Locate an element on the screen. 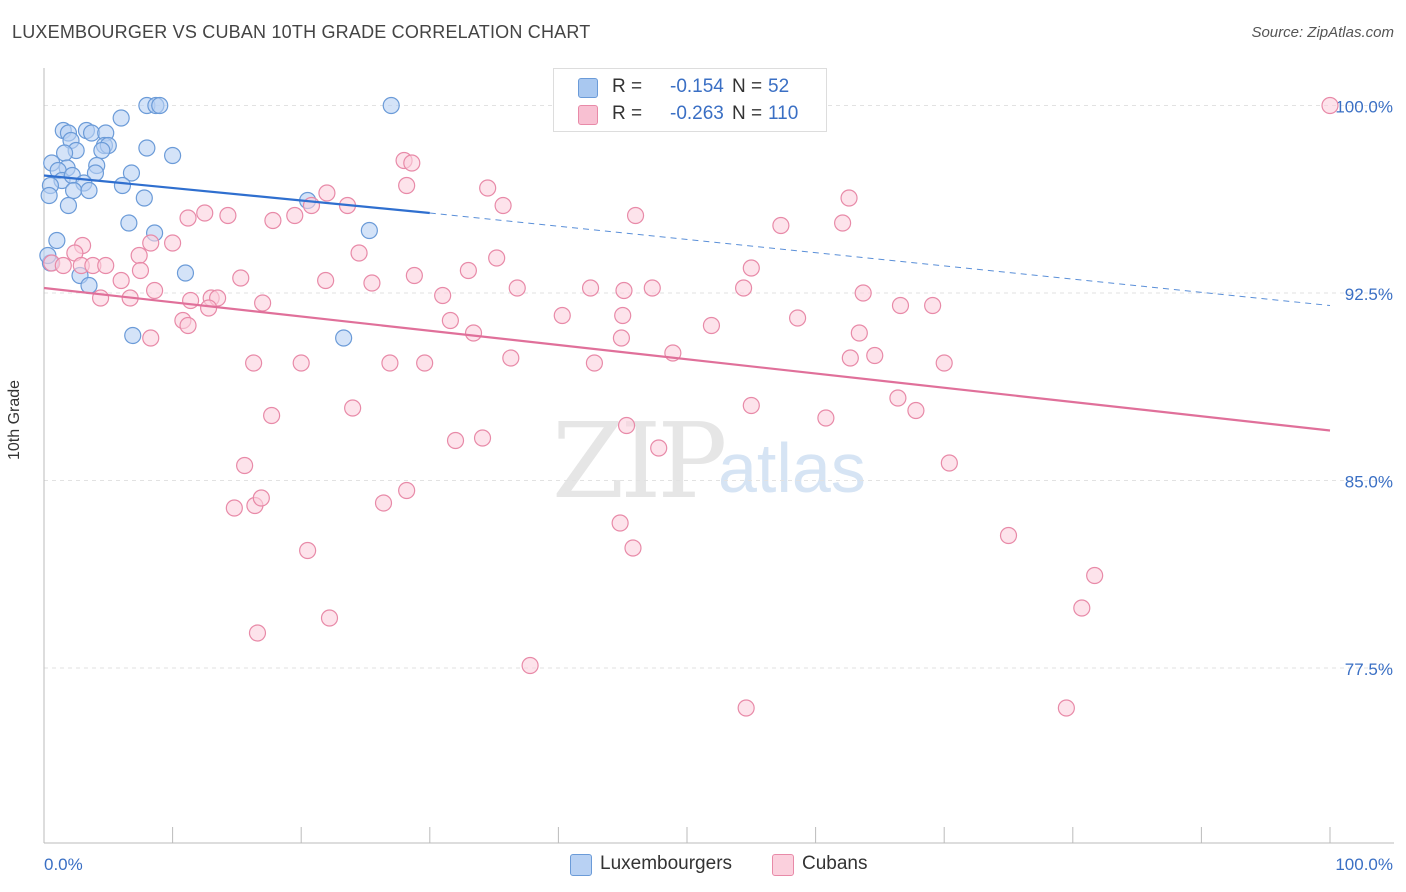 The image size is (1406, 892). y-tick-label: 92.5% is located at coordinates (1369, 294).